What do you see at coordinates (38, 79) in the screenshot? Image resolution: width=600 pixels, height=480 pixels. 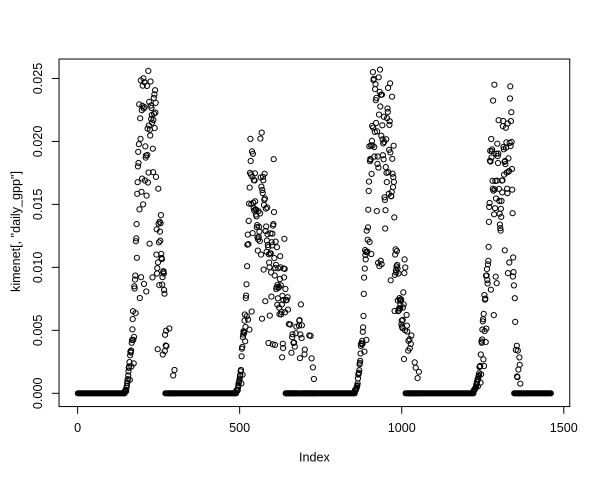 I see `svg-text: 0.025` at bounding box center [38, 79].